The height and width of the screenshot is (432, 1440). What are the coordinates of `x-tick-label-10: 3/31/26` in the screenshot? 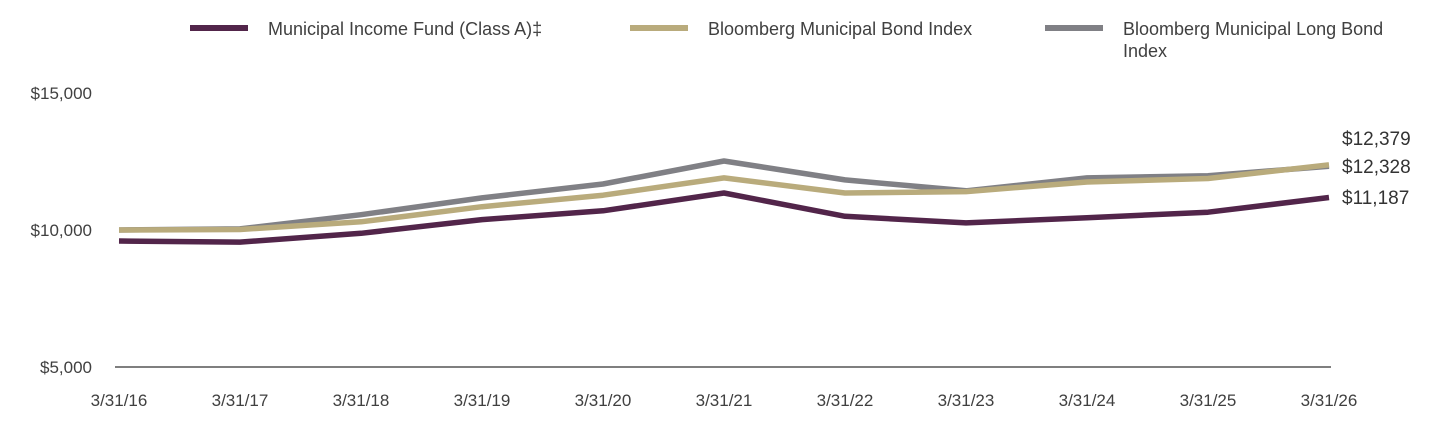 It's located at (1329, 400).